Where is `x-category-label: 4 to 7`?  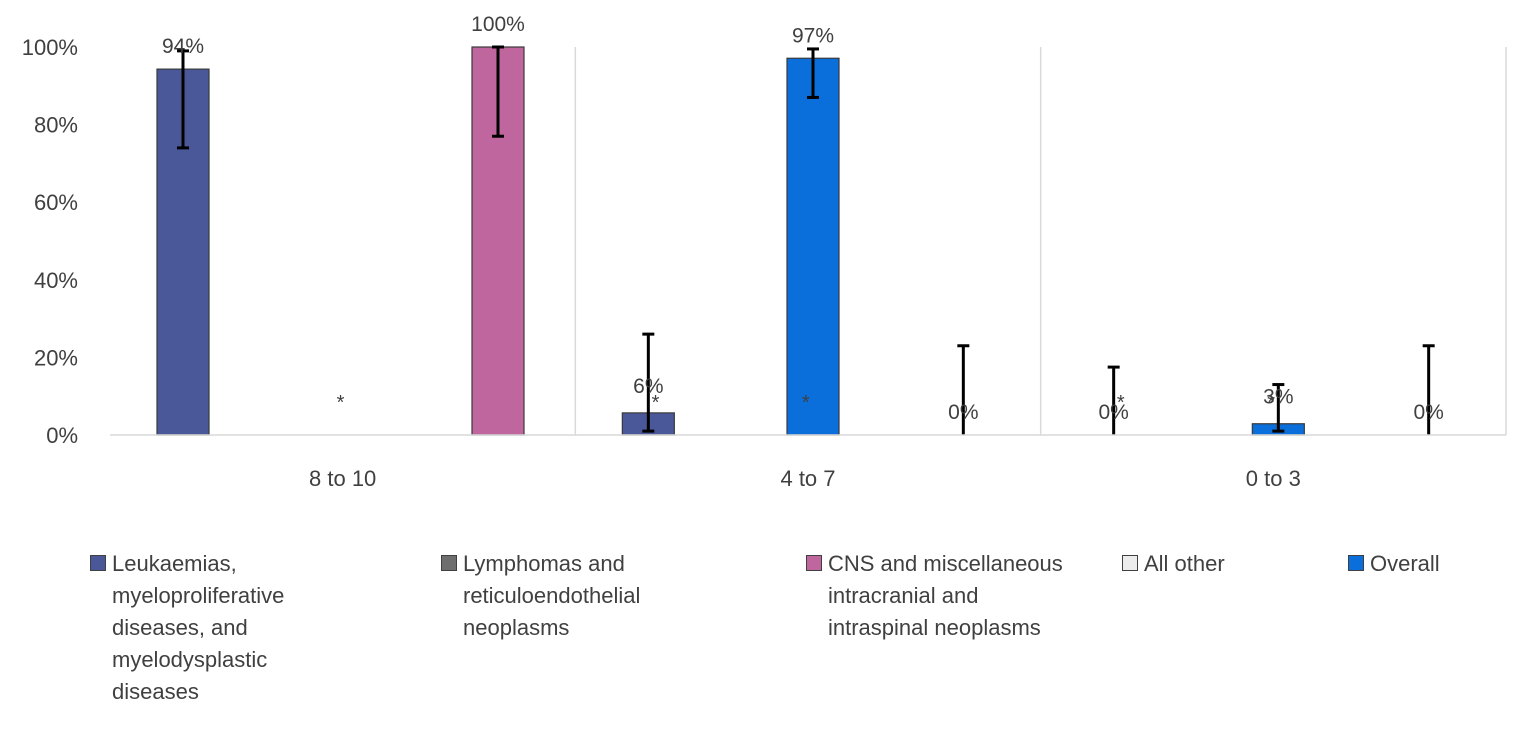 x-category-label: 4 to 7 is located at coordinates (807, 478).